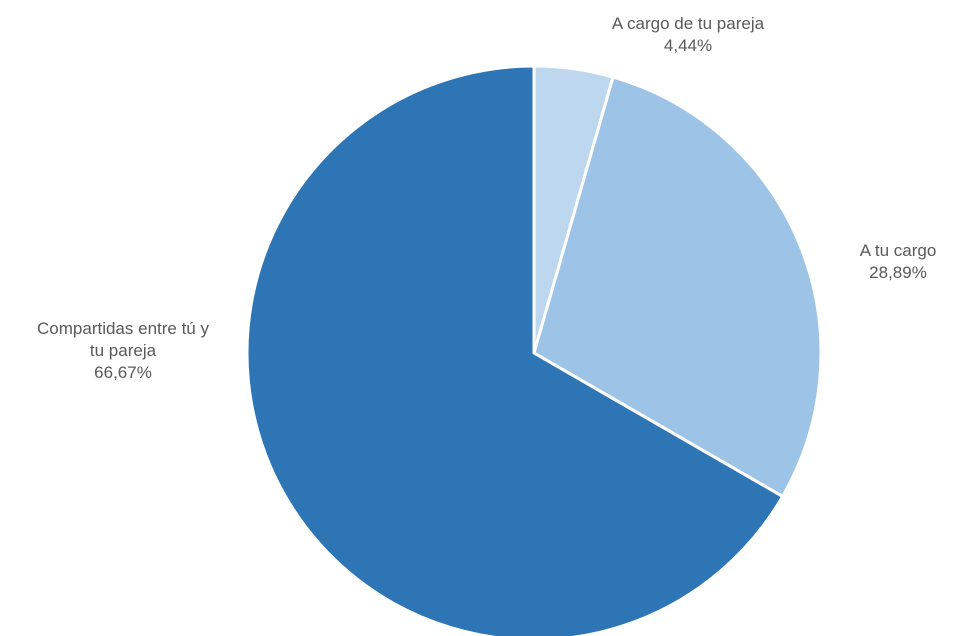 This screenshot has height=636, width=957. I want to click on slice-value-label: 4,44%, so click(688, 45).